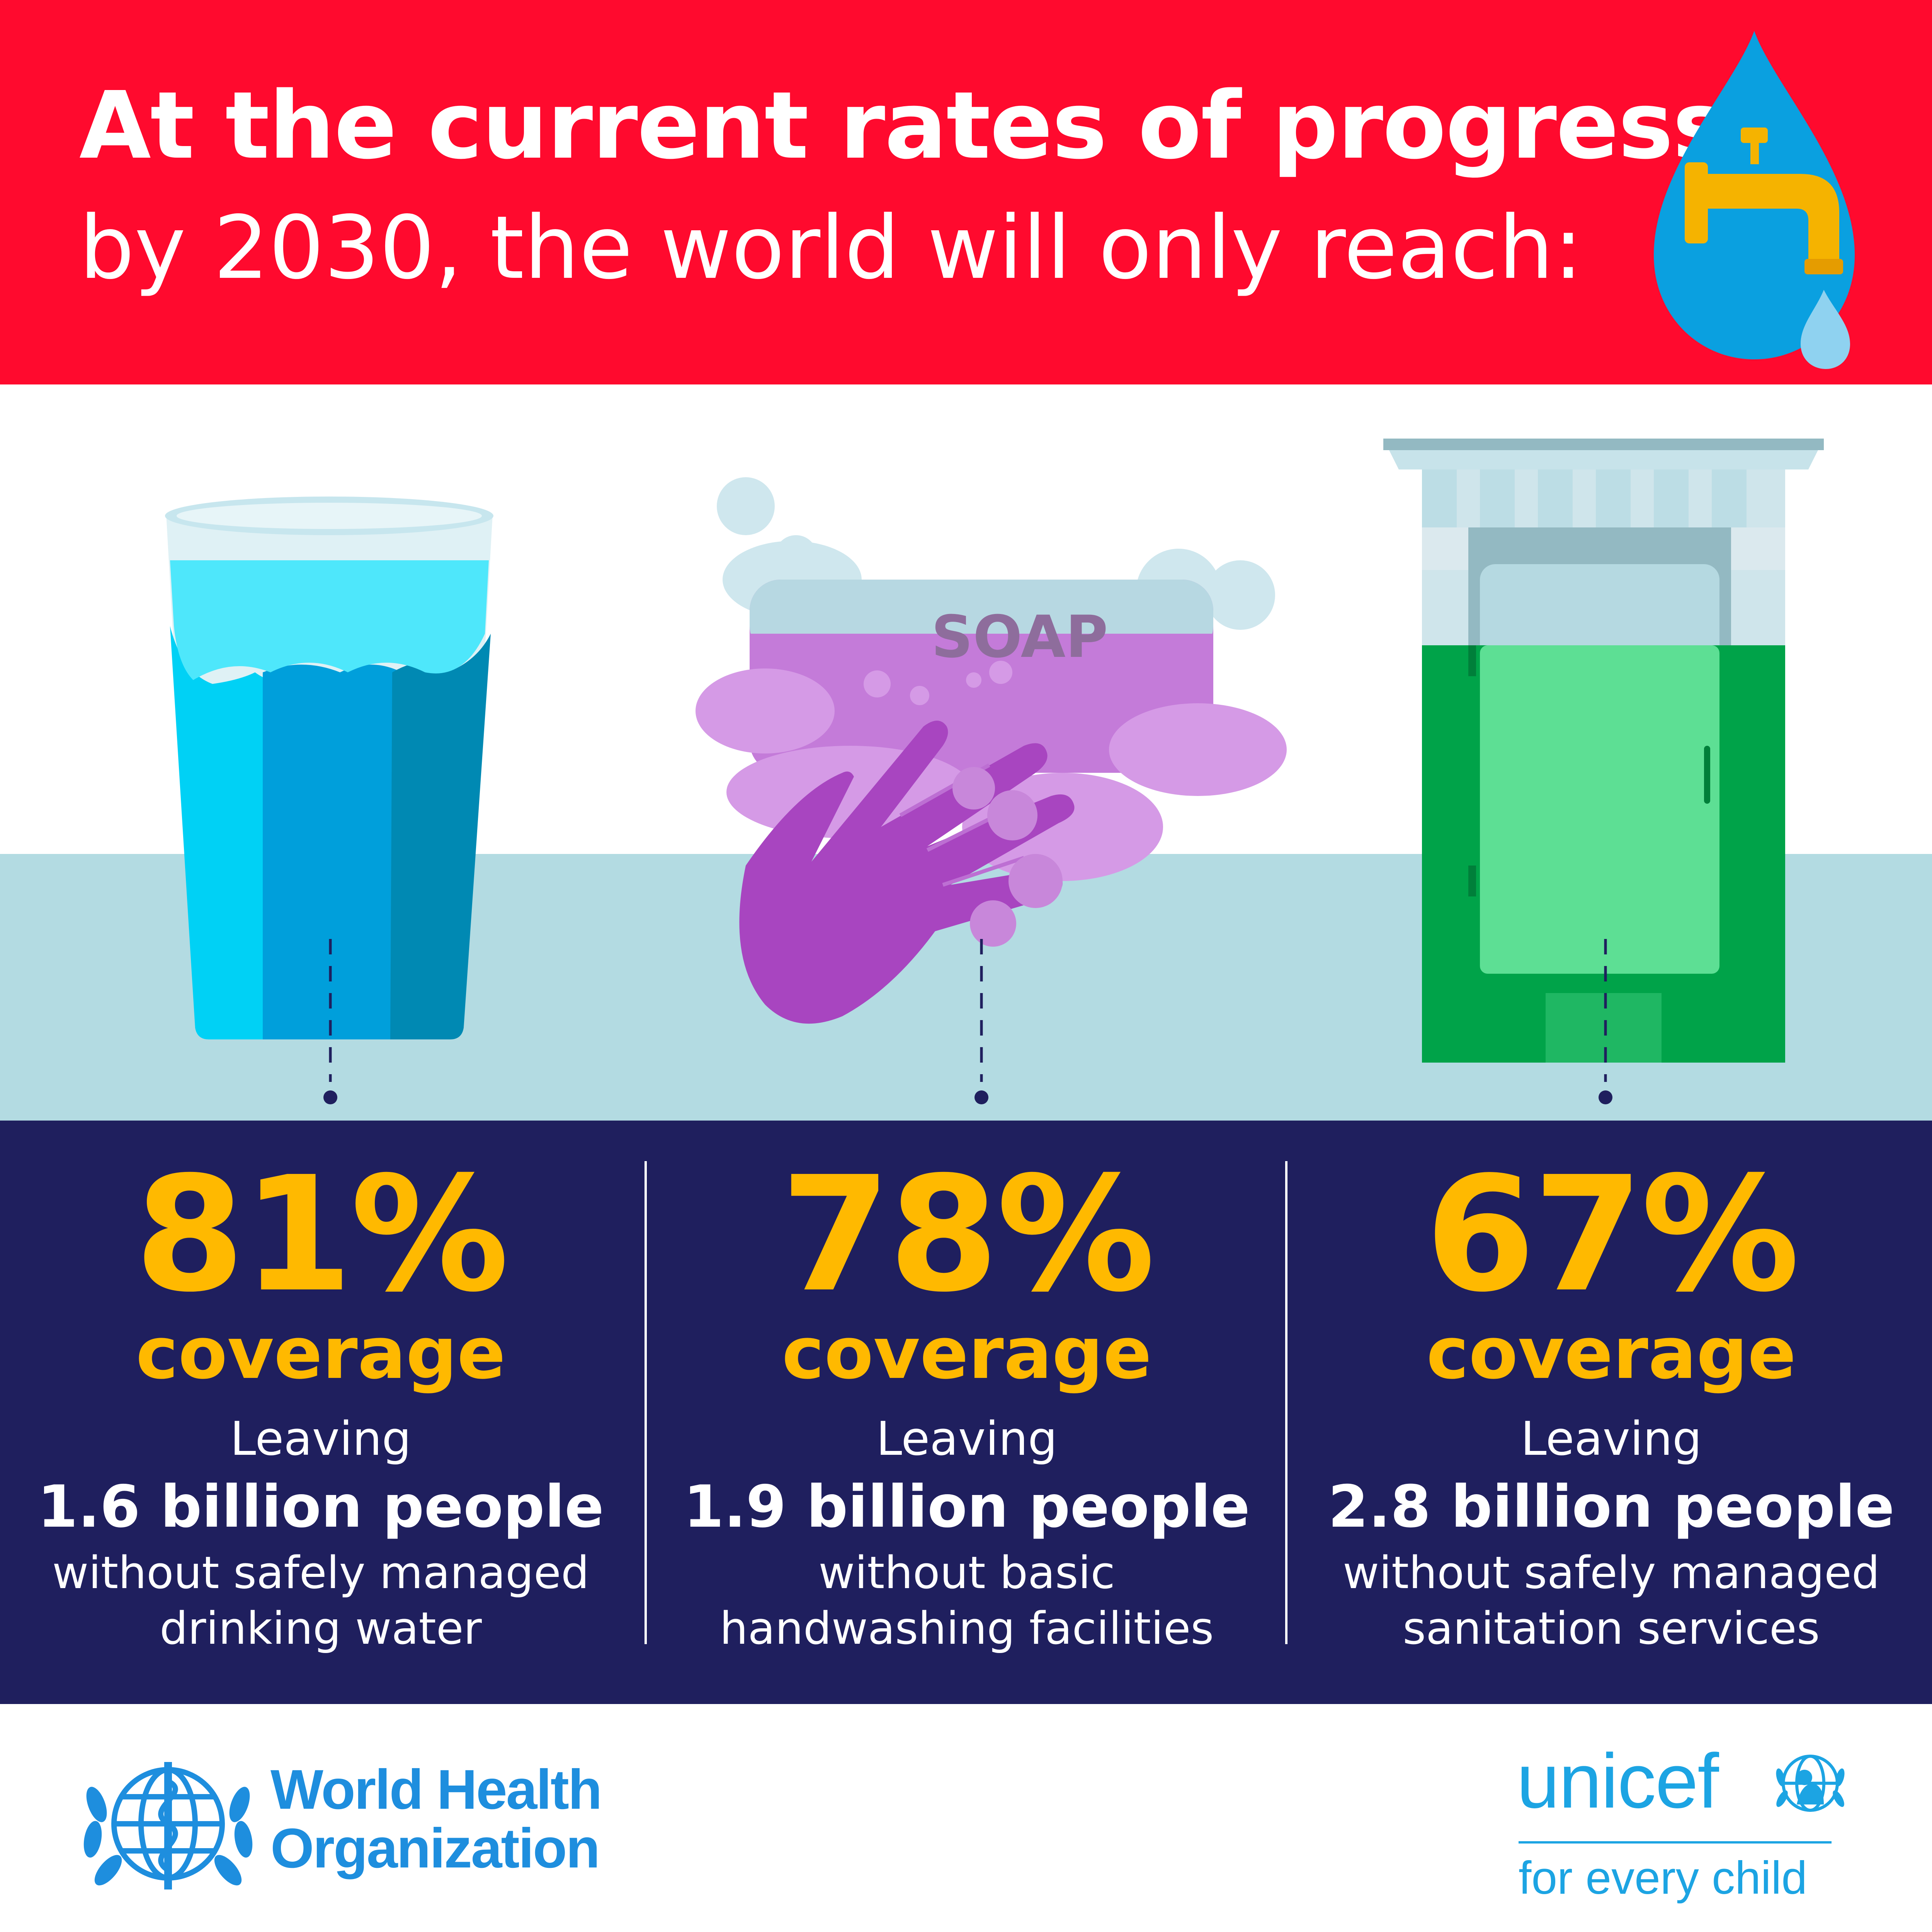 The image size is (1932, 1932). I want to click on water-glass-icon, so click(329, 800).